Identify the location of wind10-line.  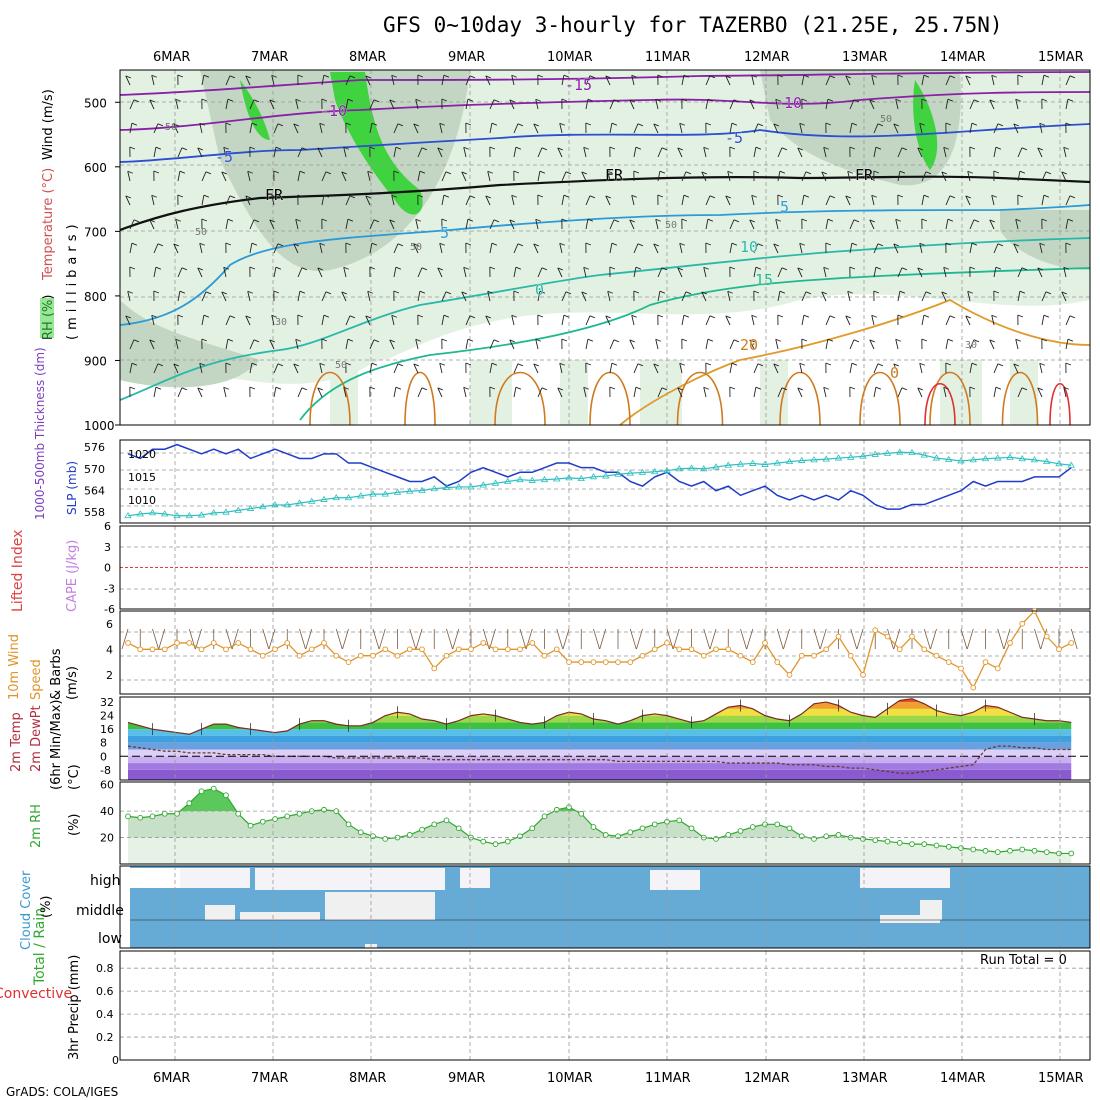
(599, 649).